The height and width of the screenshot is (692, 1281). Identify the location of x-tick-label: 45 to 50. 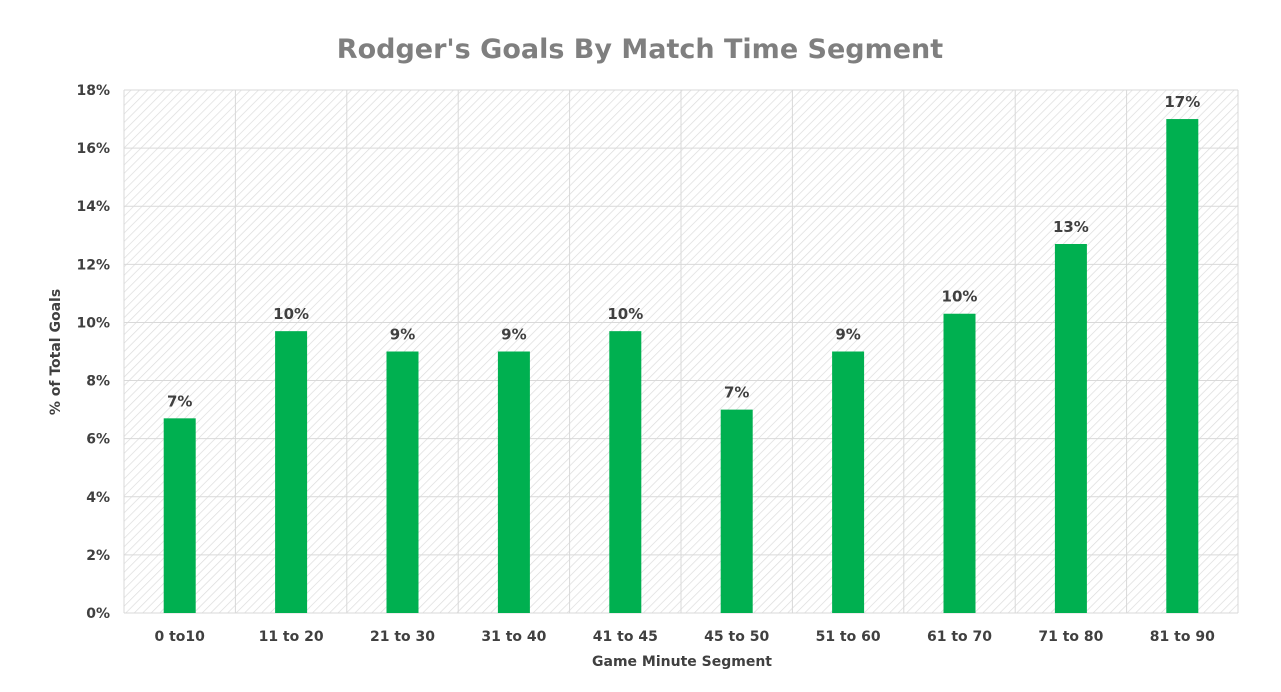
(736, 637).